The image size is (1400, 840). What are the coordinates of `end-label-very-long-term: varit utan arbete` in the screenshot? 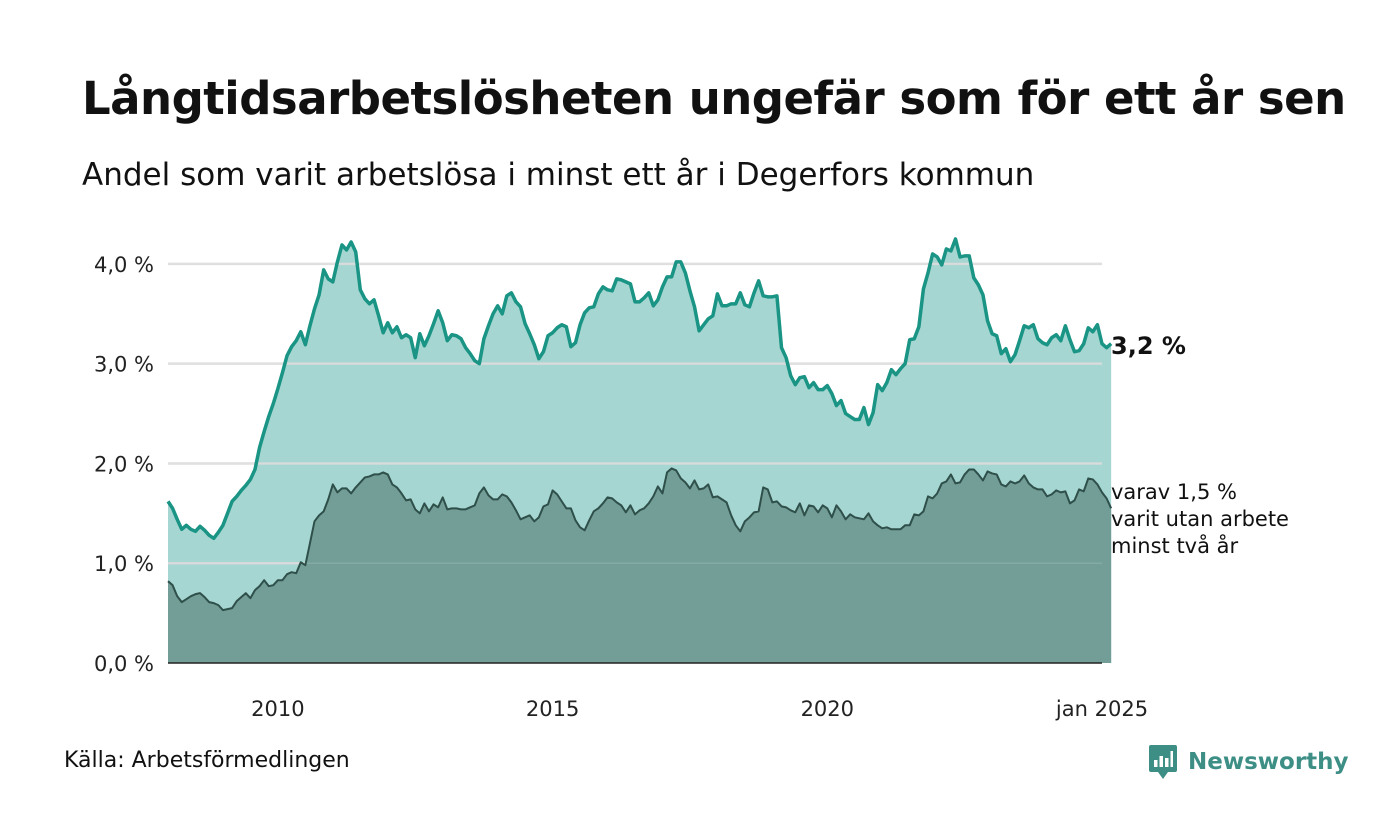 It's located at (1200, 519).